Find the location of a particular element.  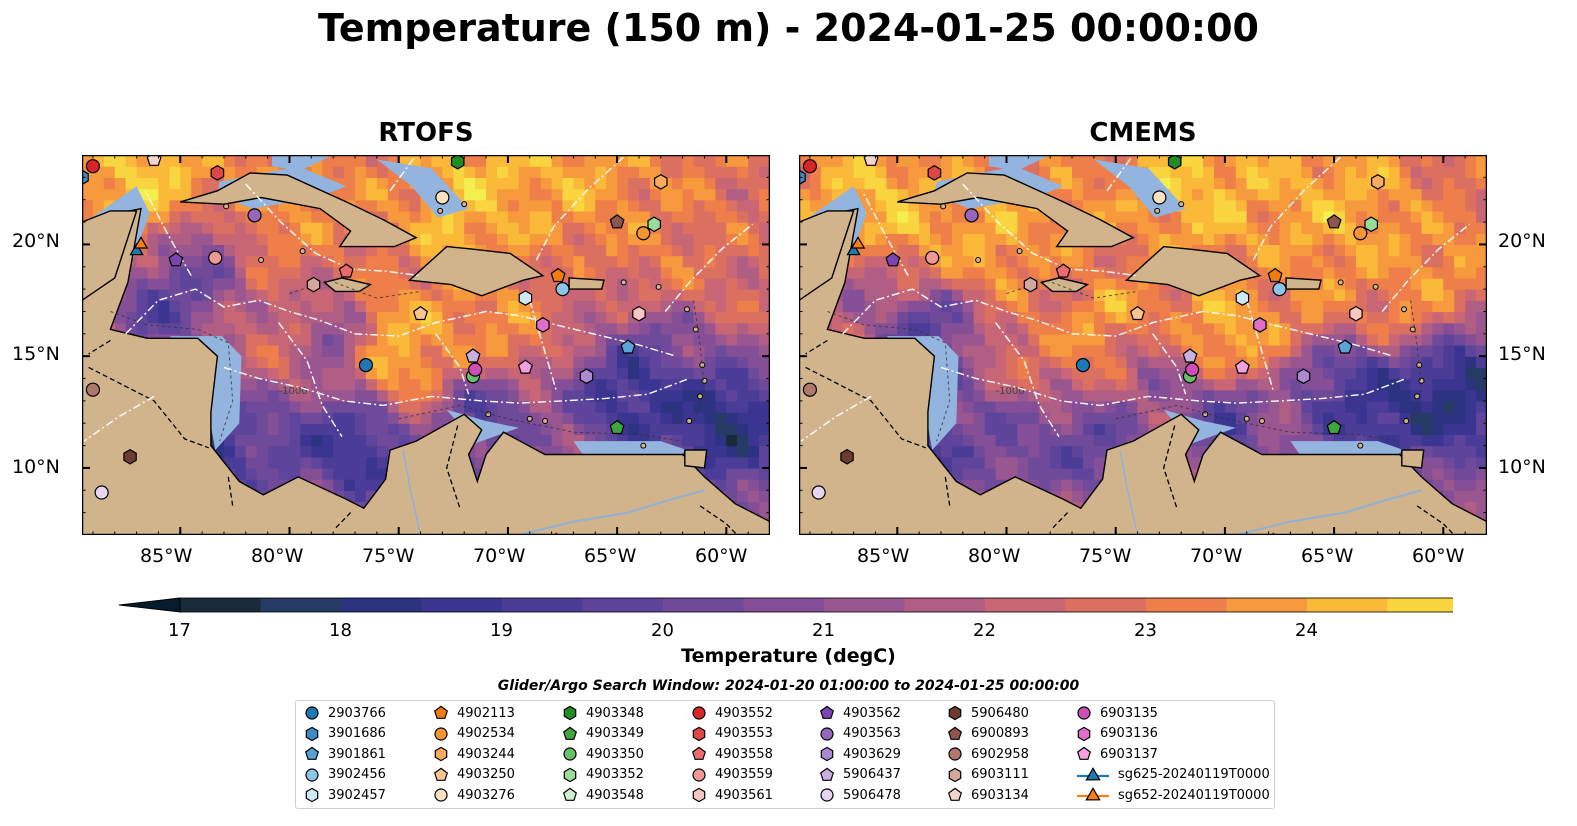

legend-item-6902958: 6902958 is located at coordinates (988, 754).